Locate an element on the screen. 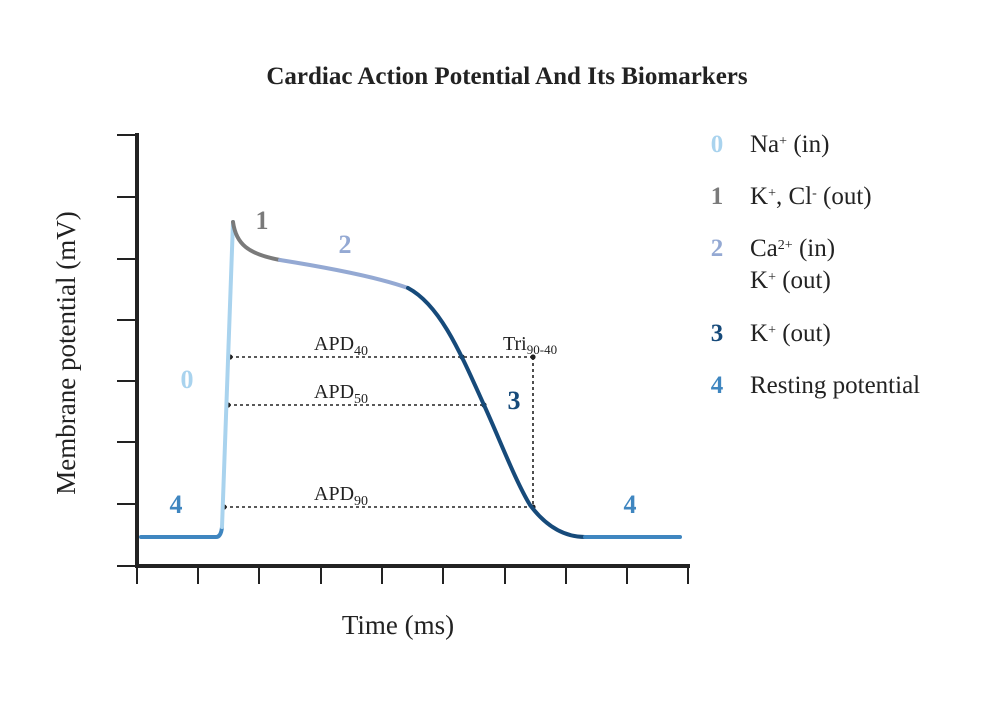 The height and width of the screenshot is (705, 1000). legend-text-3: K+ (out) is located at coordinates (790, 333).